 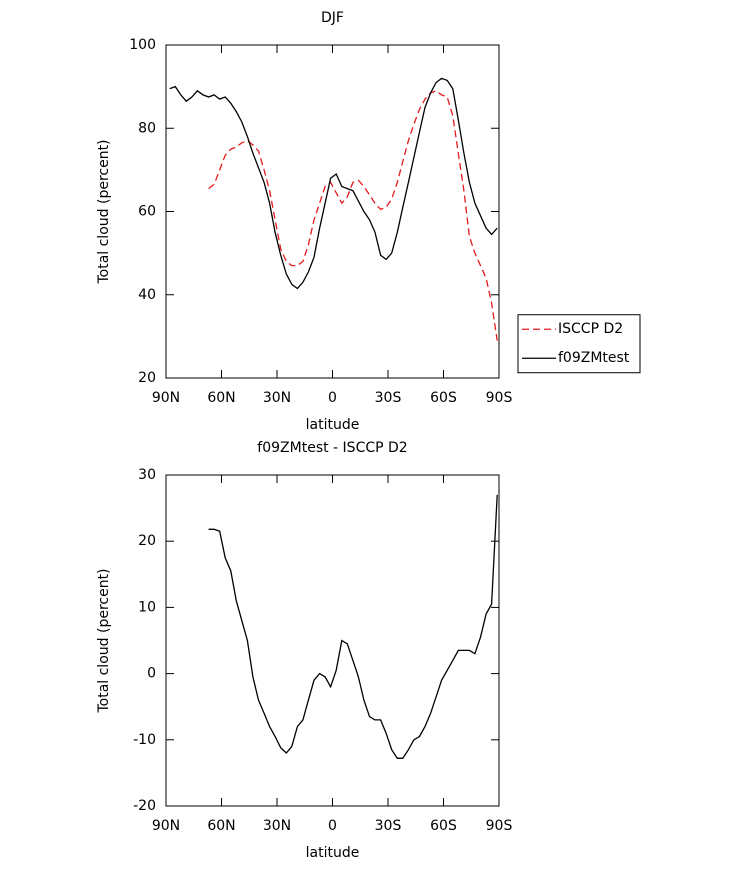 I want to click on y-tick-label: 30, so click(x=147, y=475).